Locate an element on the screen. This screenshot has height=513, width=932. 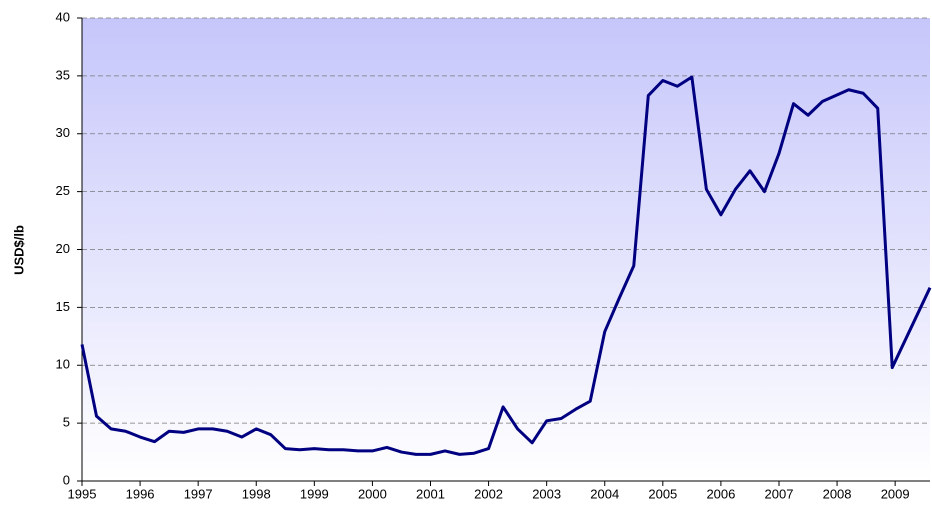
x-tick-label: 1997 is located at coordinates (198, 493).